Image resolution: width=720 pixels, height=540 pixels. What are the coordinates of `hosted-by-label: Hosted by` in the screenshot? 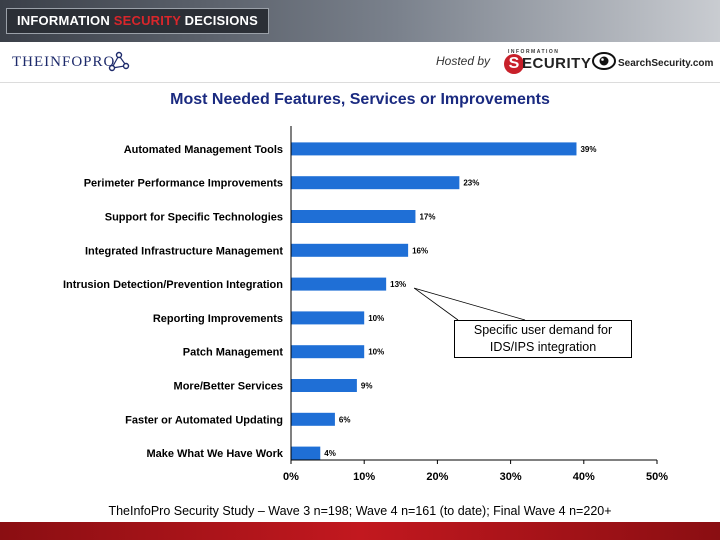 It's located at (463, 61).